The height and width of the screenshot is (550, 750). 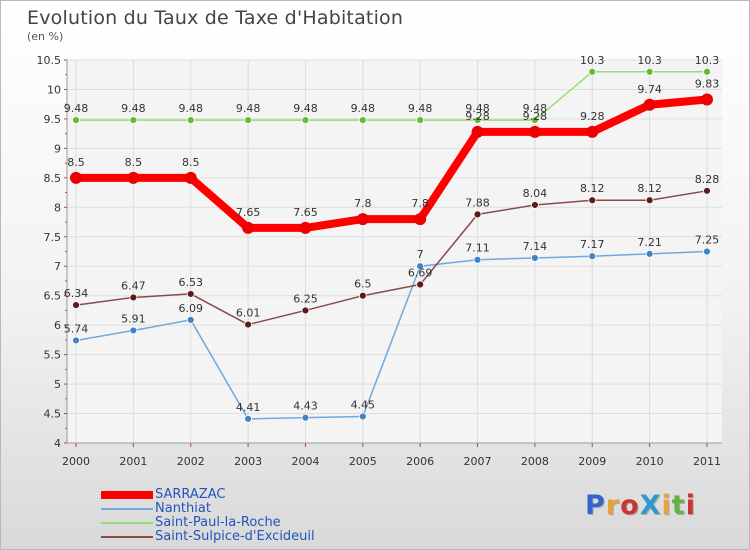 What do you see at coordinates (420, 461) in the screenshot?
I see `x-tick-label: 2006` at bounding box center [420, 461].